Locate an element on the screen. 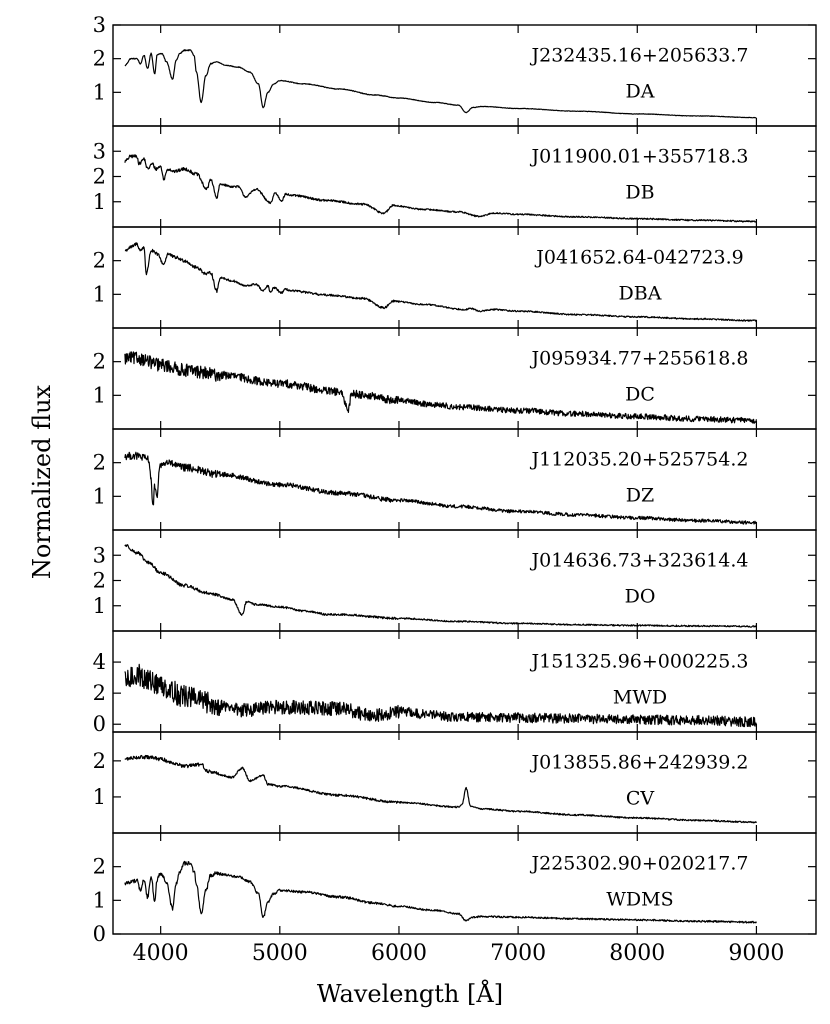  x-tick-label: 5000 is located at coordinates (280, 953).